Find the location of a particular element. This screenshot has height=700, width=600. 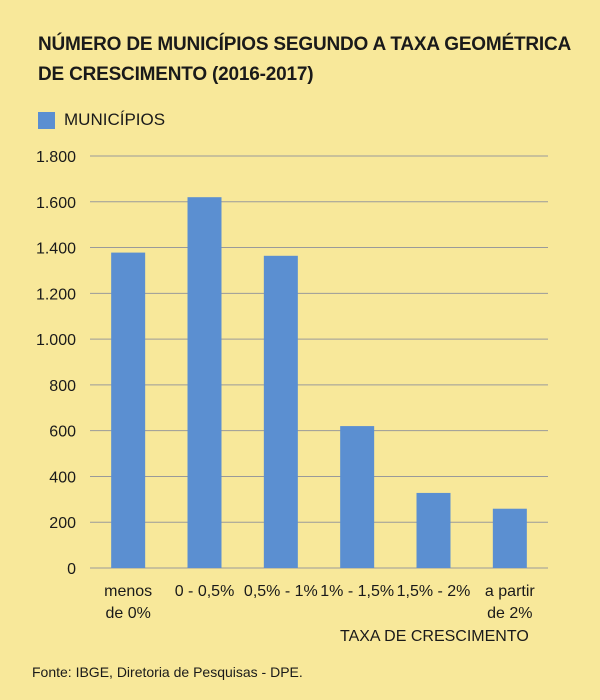

y-tick-label: 1.800 is located at coordinates (56, 157).